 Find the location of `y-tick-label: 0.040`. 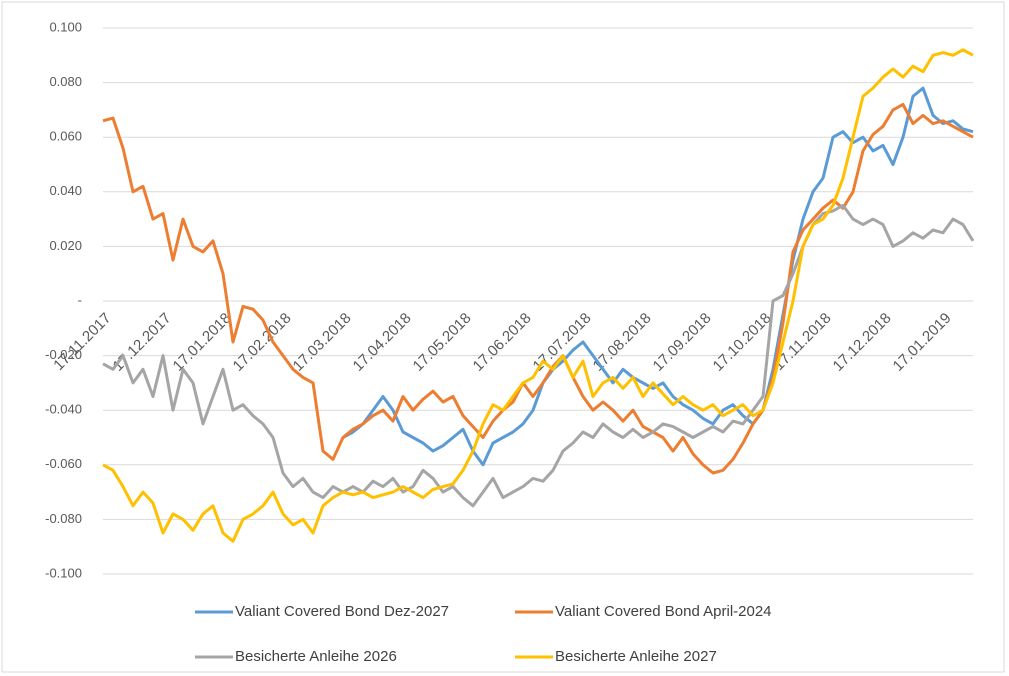

y-tick-label: 0.040 is located at coordinates (65, 190).